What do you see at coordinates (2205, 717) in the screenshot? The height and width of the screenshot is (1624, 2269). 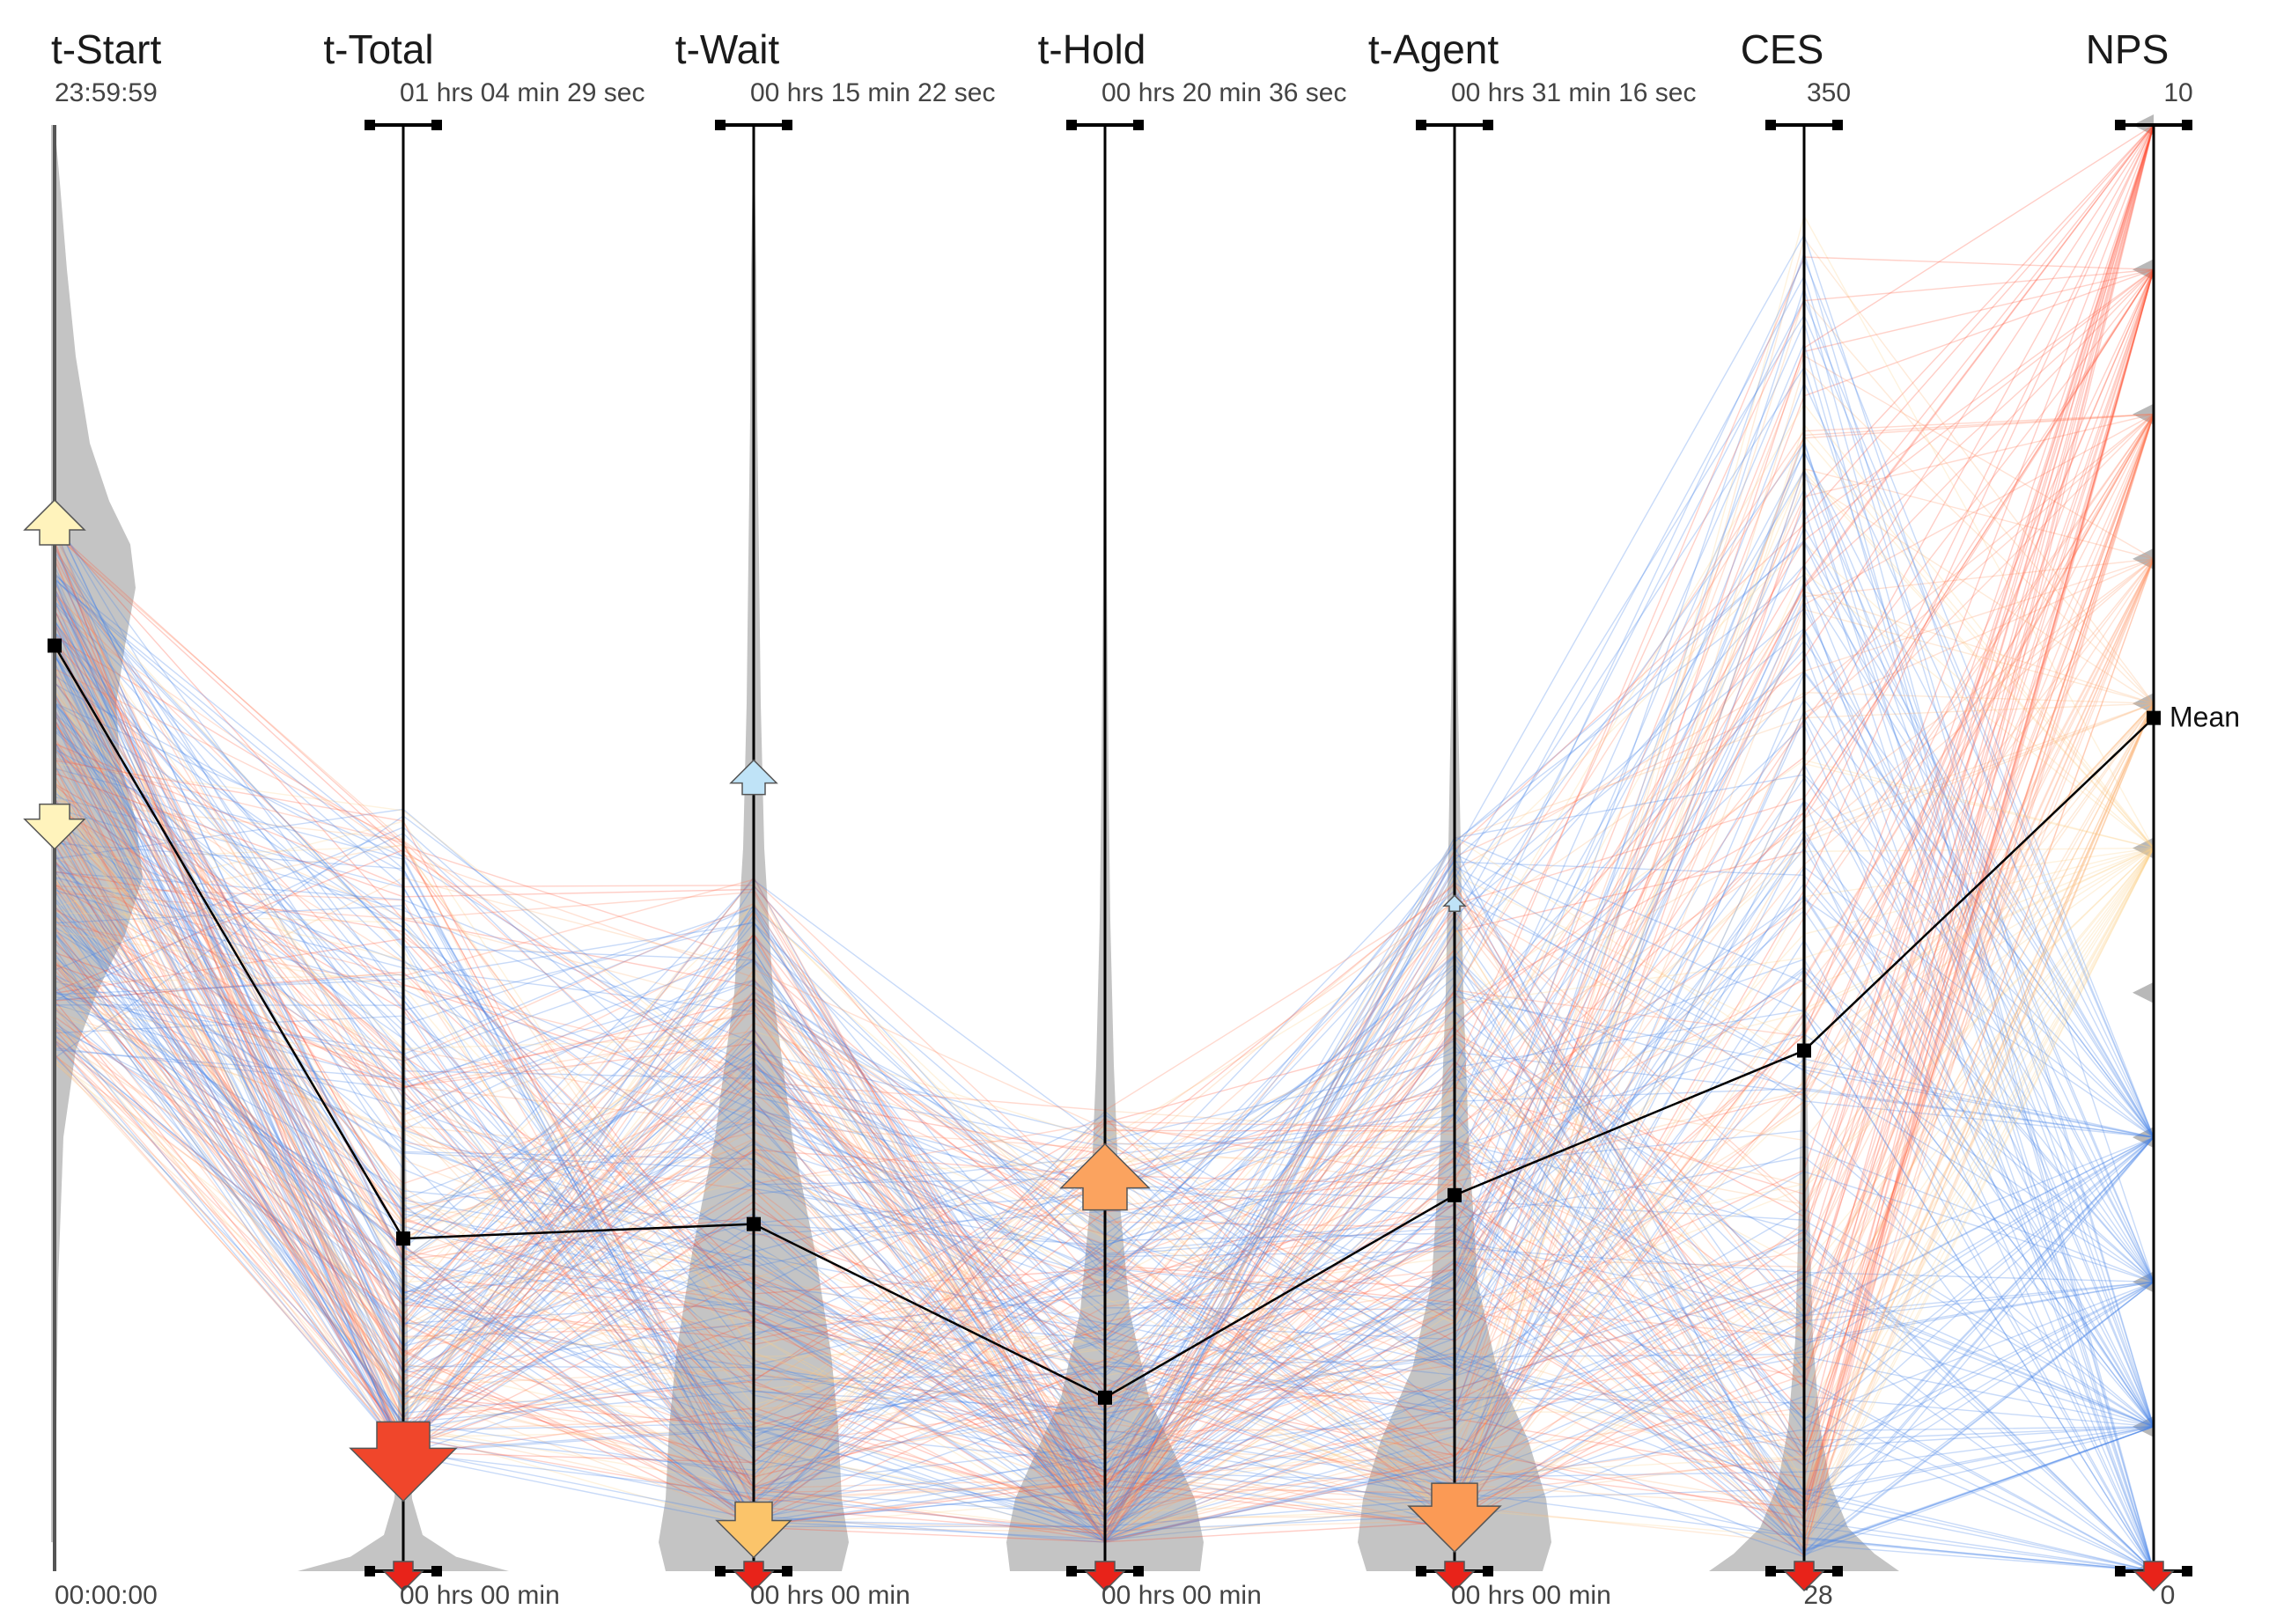 I see `mean-label: Mean` at bounding box center [2205, 717].